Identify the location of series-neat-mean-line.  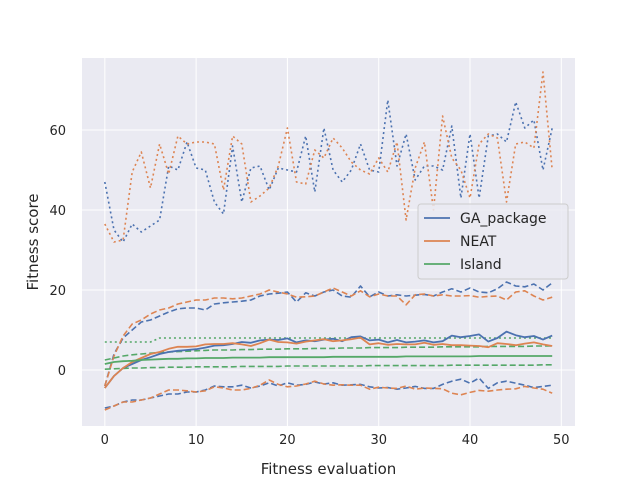
(328, 362).